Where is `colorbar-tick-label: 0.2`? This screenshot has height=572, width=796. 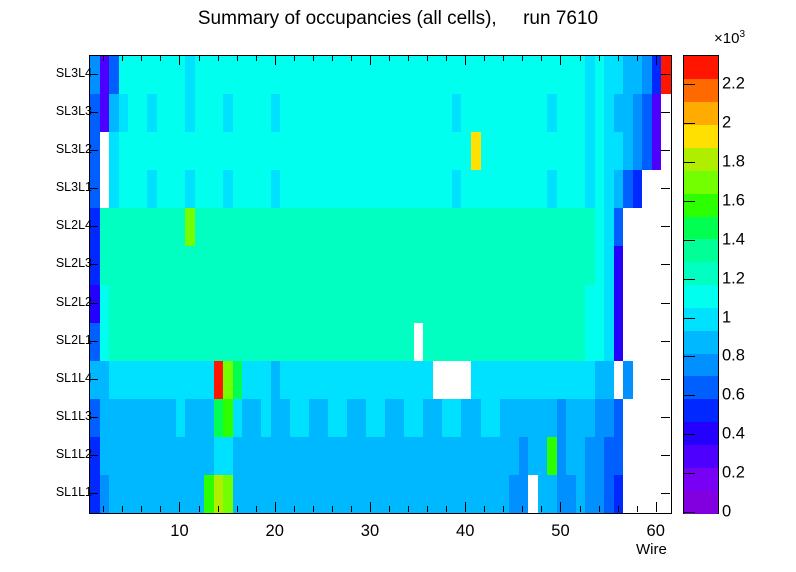 colorbar-tick-label: 0.2 is located at coordinates (733, 472).